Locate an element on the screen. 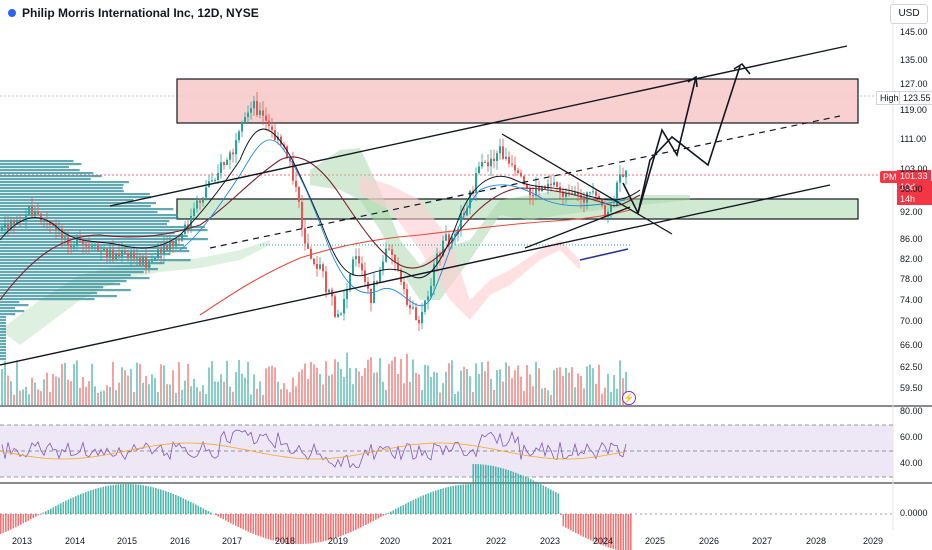  triangle-upper-line is located at coordinates (587, 184).